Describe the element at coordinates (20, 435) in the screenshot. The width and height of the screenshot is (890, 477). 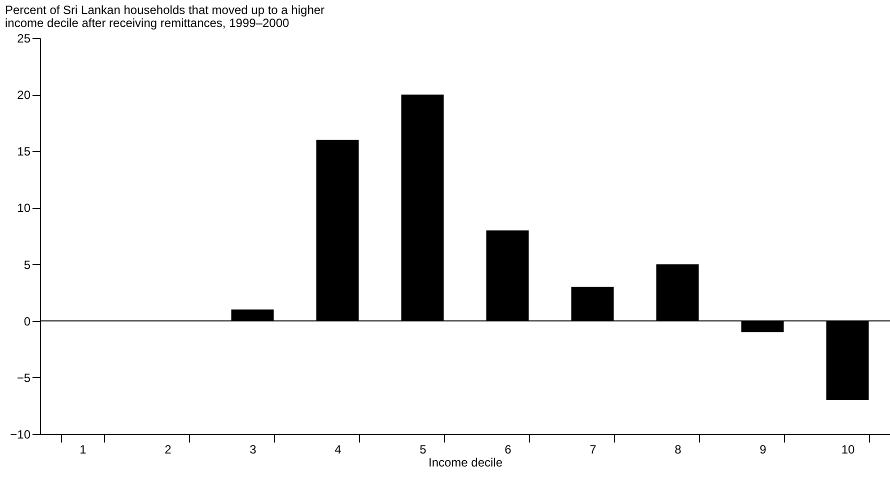
I see `y-tick-label: −10` at that location.